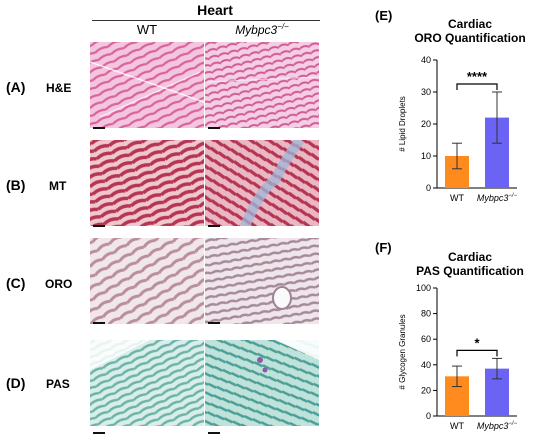  Describe the element at coordinates (262, 183) in the screenshot. I see `micrograph-mt-mybpc3` at that location.